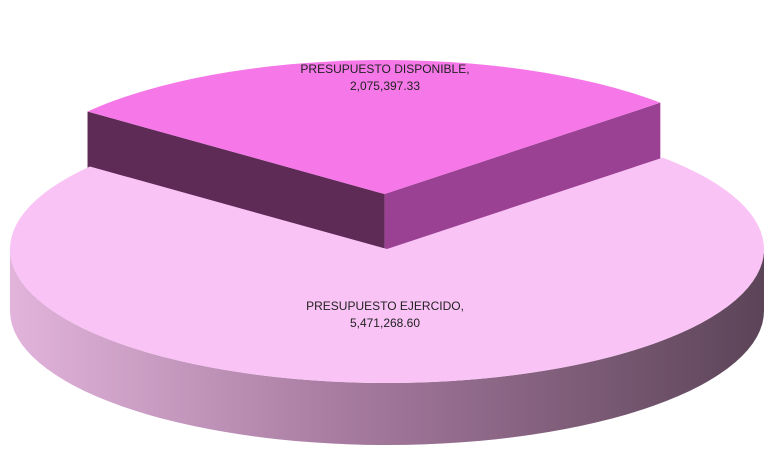  Describe the element at coordinates (385, 306) in the screenshot. I see `slice-label-name: PRESUPUESTO EJERCIDO,` at that location.